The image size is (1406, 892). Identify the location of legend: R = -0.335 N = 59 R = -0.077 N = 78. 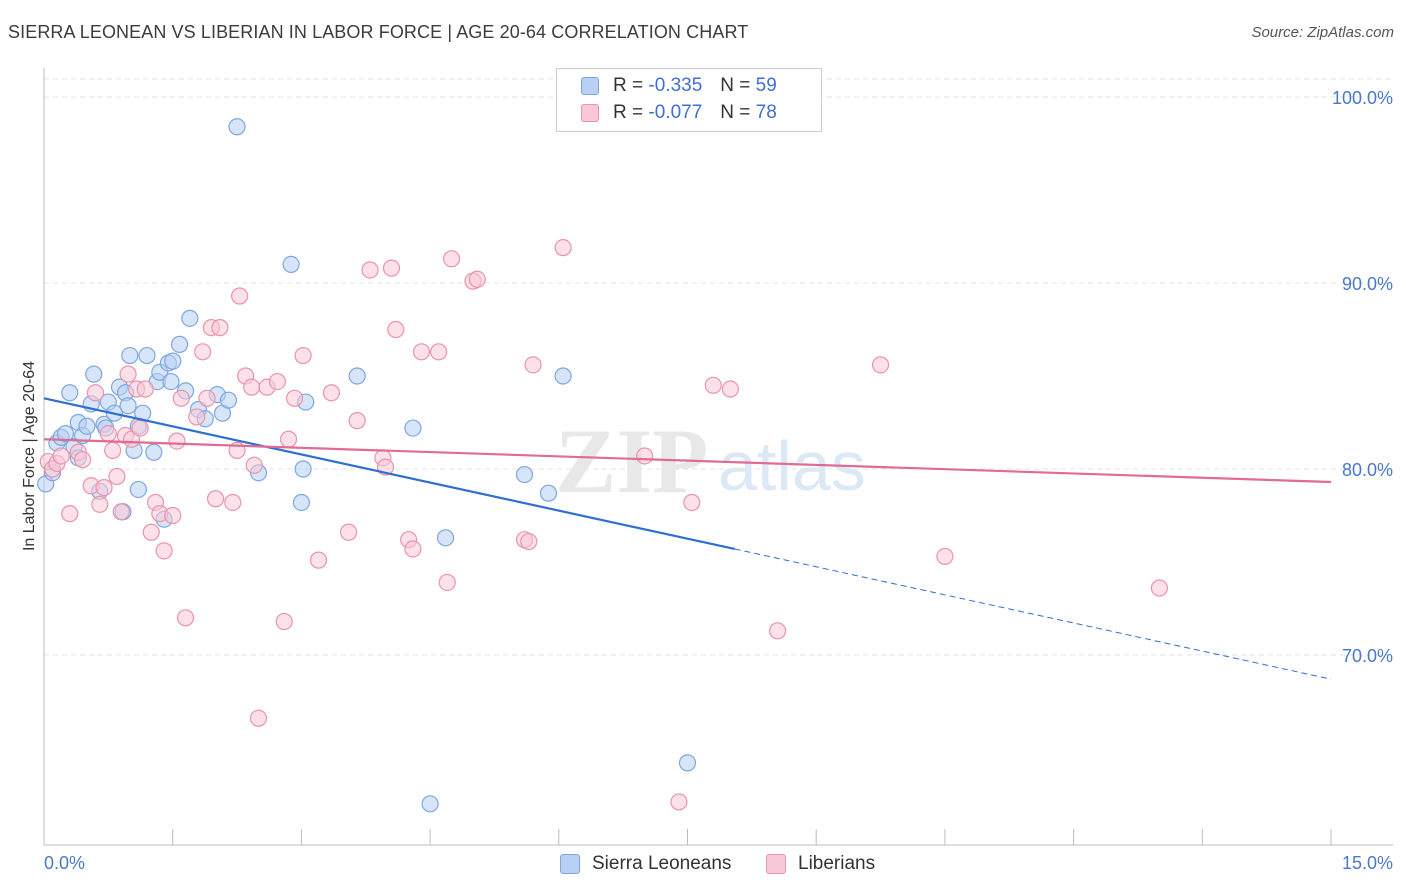
(689, 100).